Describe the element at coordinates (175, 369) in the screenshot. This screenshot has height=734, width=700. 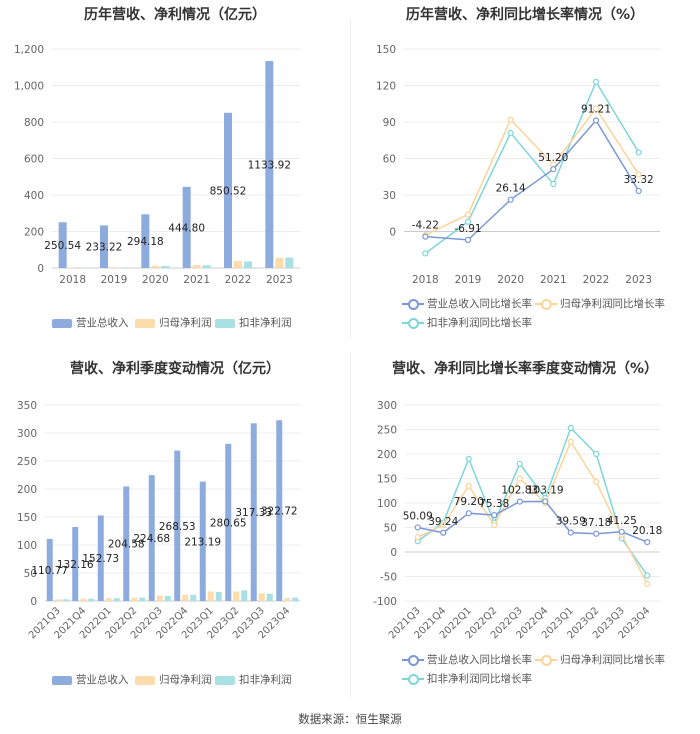
I see `chart-title: 营收、净利季度变动情况（亿元）` at that location.